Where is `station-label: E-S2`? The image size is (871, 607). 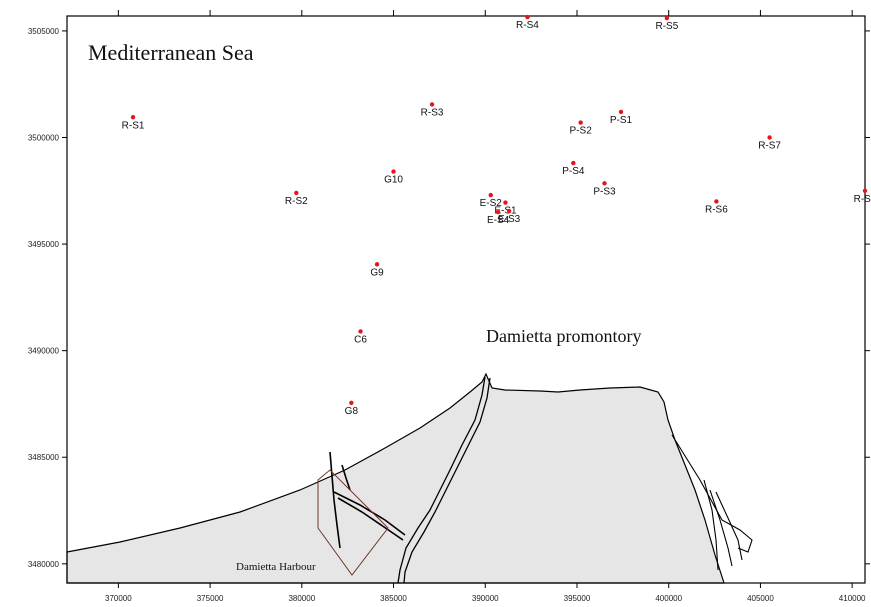 station-label: E-S2 is located at coordinates (491, 203).